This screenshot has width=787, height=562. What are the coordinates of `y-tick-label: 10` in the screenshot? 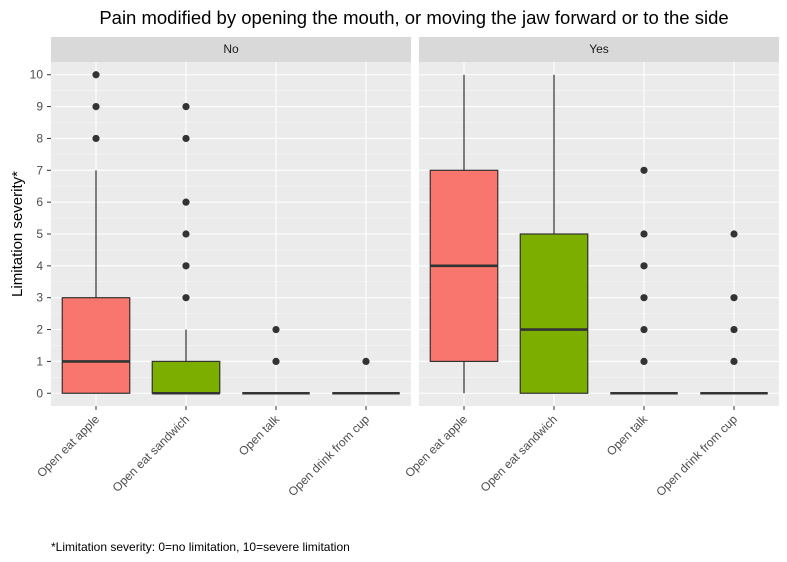 It's located at (37, 75).